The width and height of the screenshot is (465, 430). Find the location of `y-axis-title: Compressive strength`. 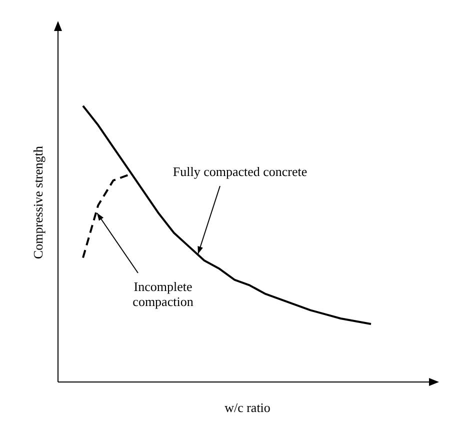

y-axis-title: Compressive strength is located at coordinates (38, 202).